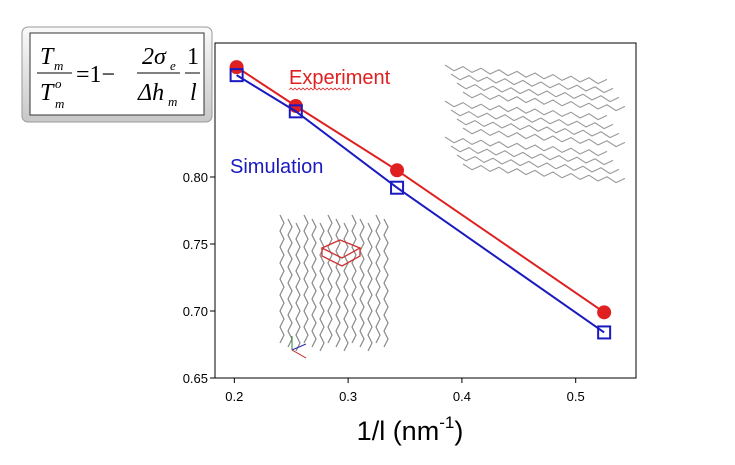  Describe the element at coordinates (173, 65) in the screenshot. I see `formula-text: e` at that location.